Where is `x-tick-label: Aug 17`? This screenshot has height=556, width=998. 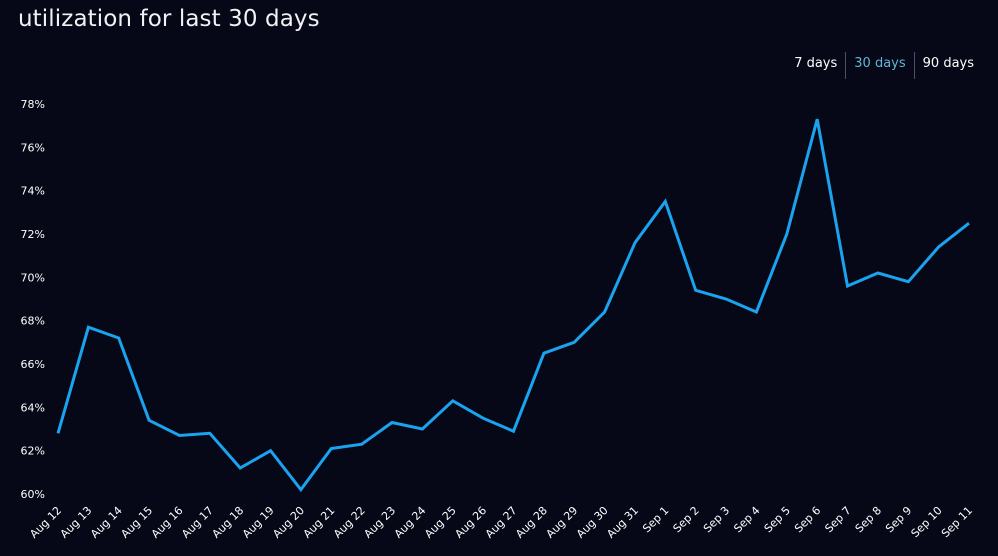
x-tick-label: Aug 17 is located at coordinates (197, 522).